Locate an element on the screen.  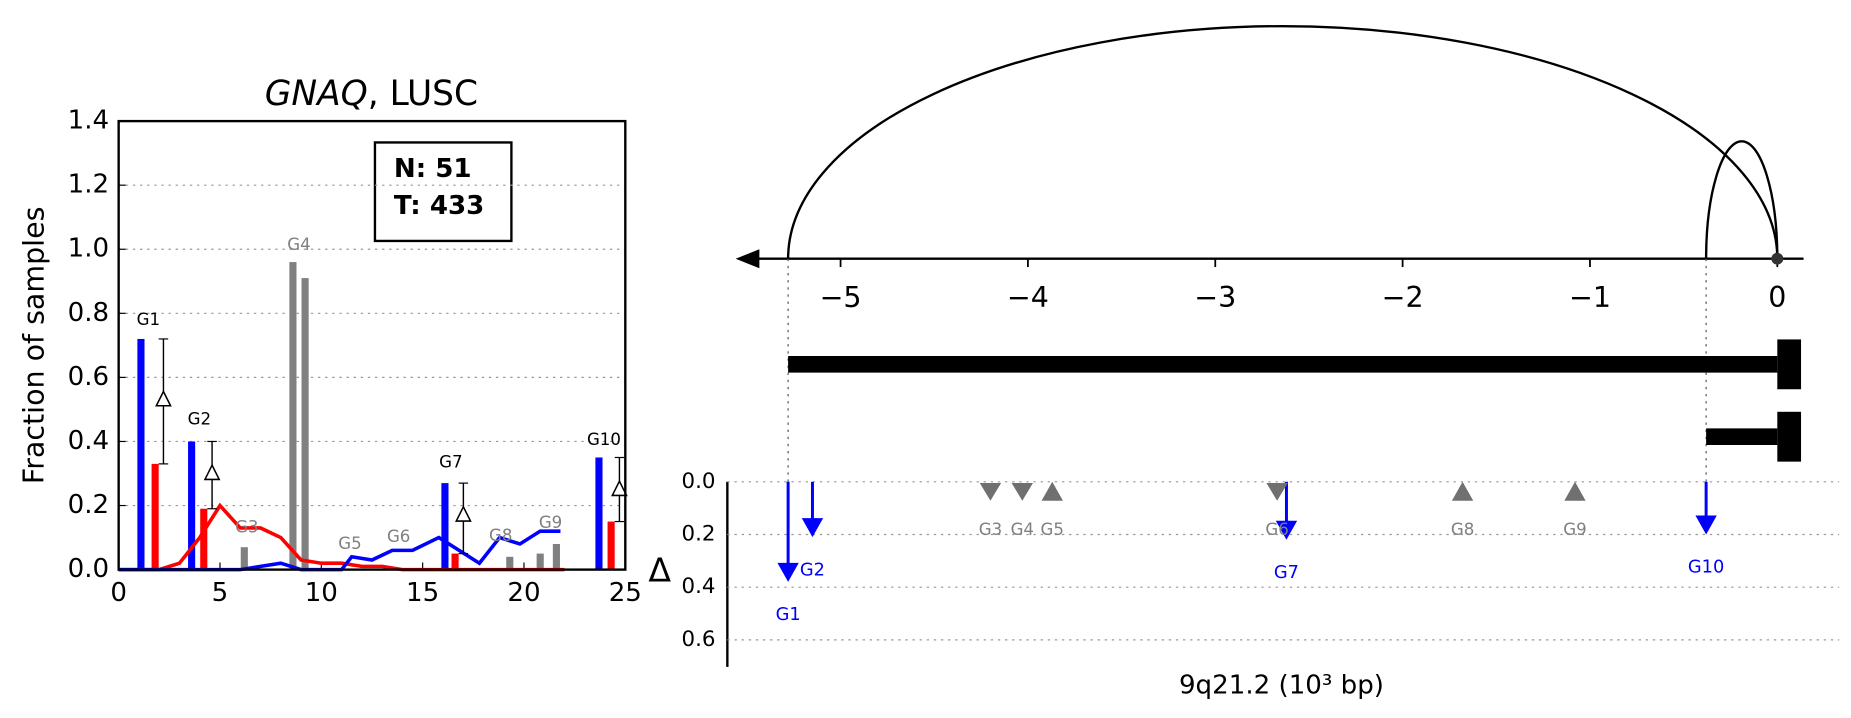
x-tick-label: 15 is located at coordinates (422, 593).